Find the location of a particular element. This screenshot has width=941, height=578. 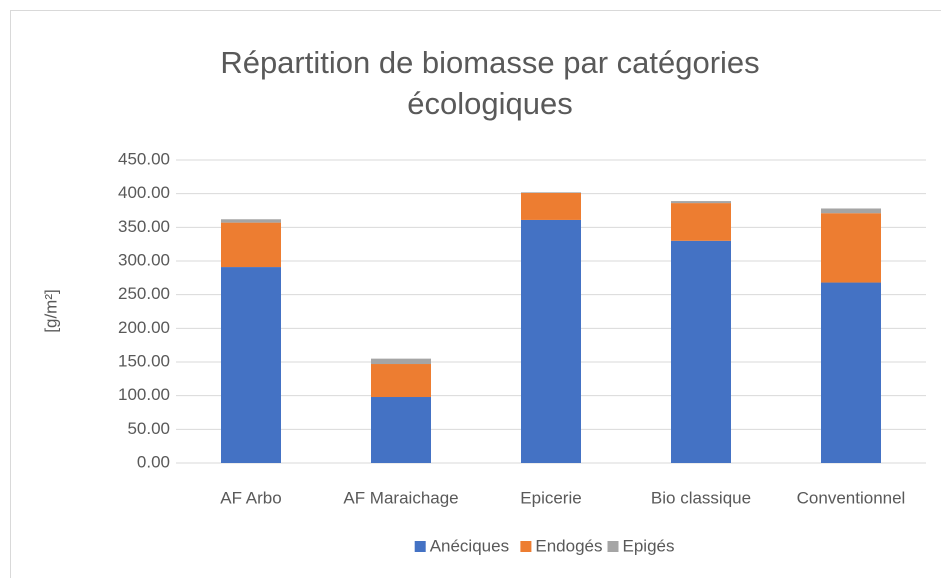

y-tick-label: 300.00 is located at coordinates (144, 259).